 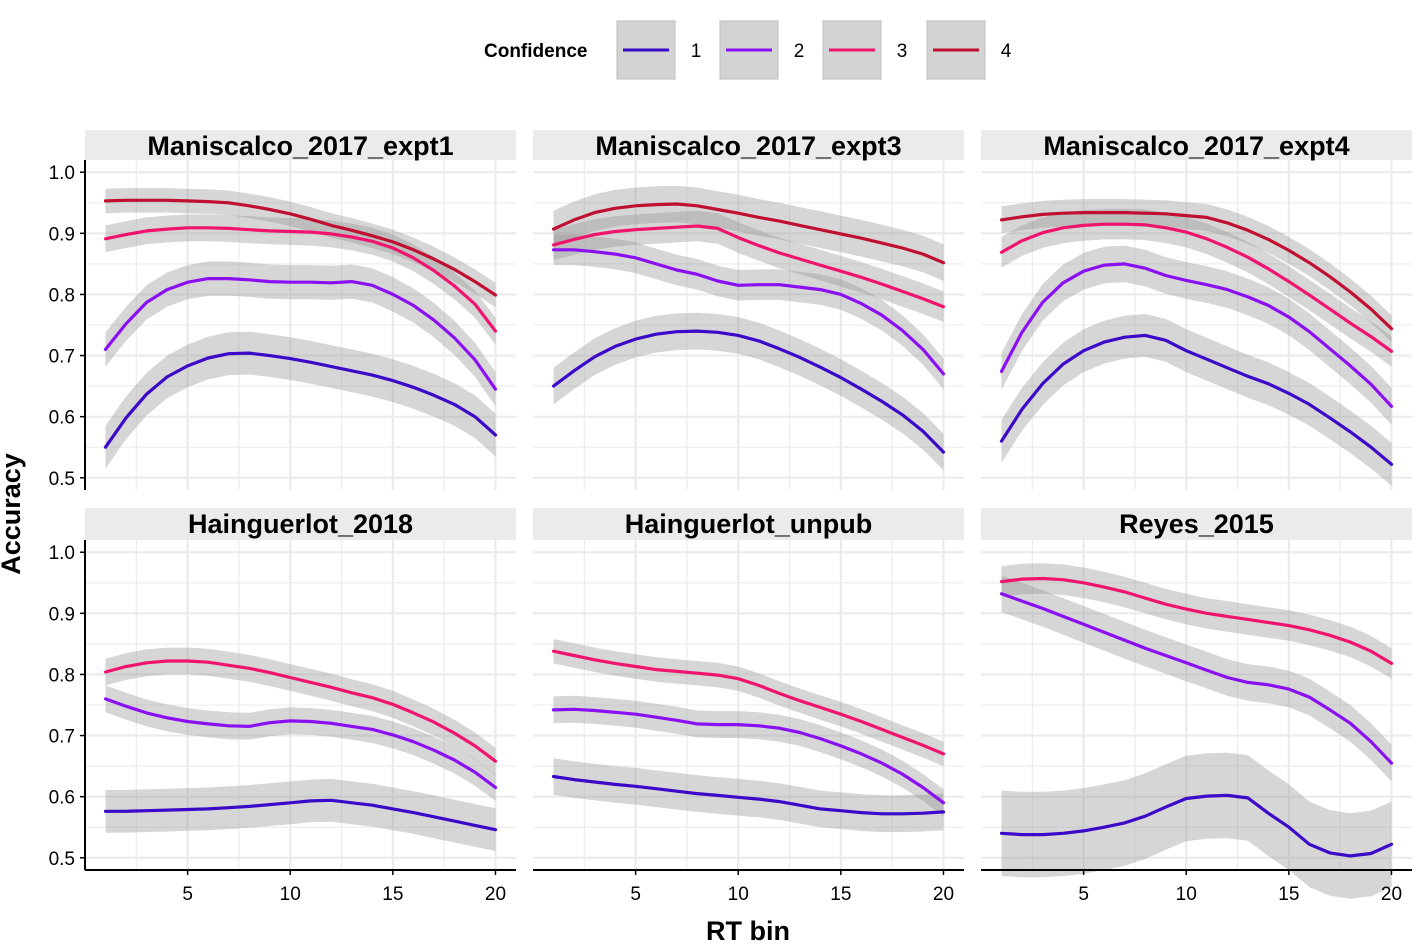 I want to click on panel-title: Hainguerlot_2018, so click(x=300, y=524).